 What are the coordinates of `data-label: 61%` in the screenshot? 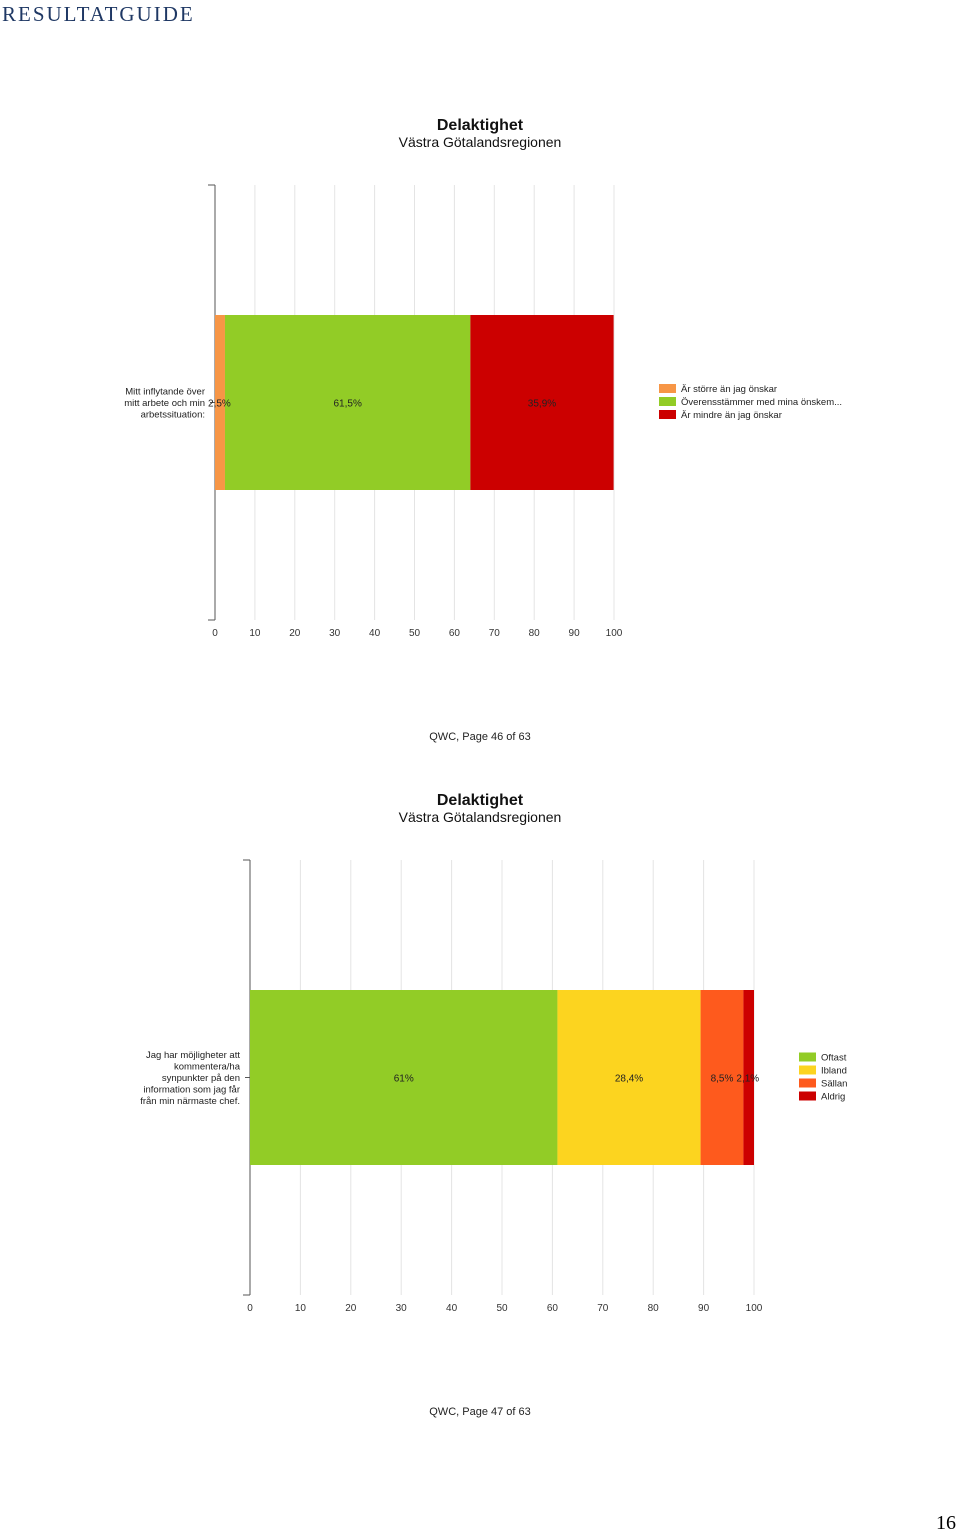 It's located at (404, 1079).